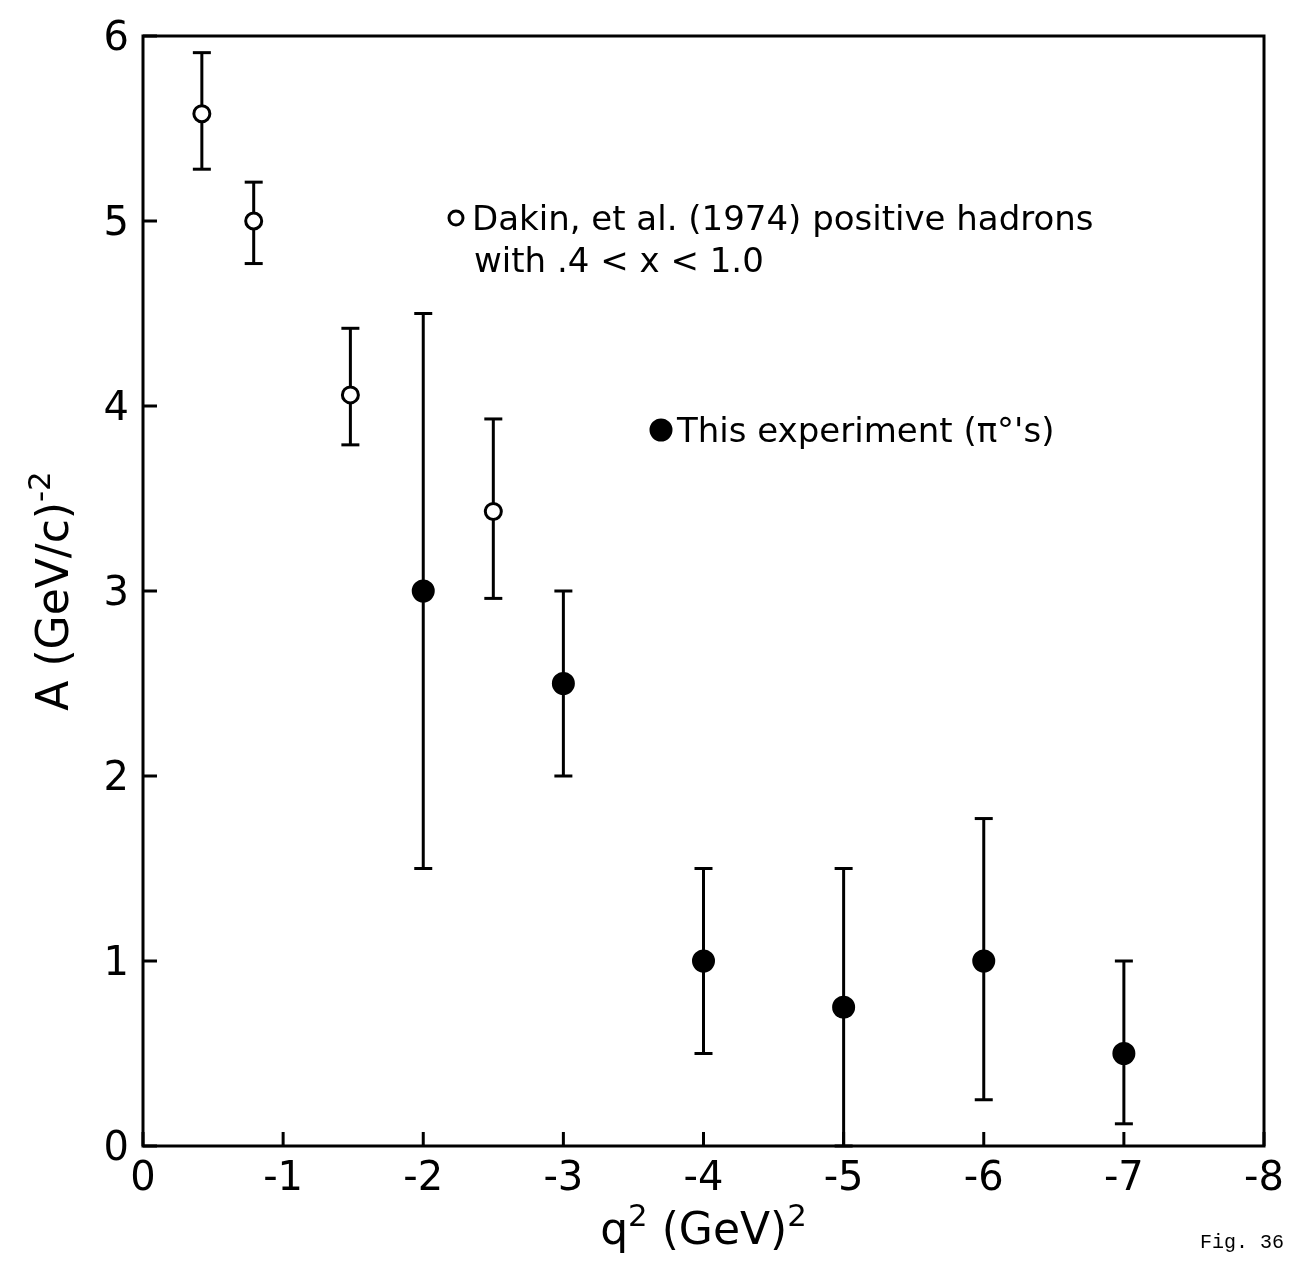 This screenshot has width=1298, height=1264. What do you see at coordinates (283, 1176) in the screenshot?
I see `x-tick-label: -1` at bounding box center [283, 1176].